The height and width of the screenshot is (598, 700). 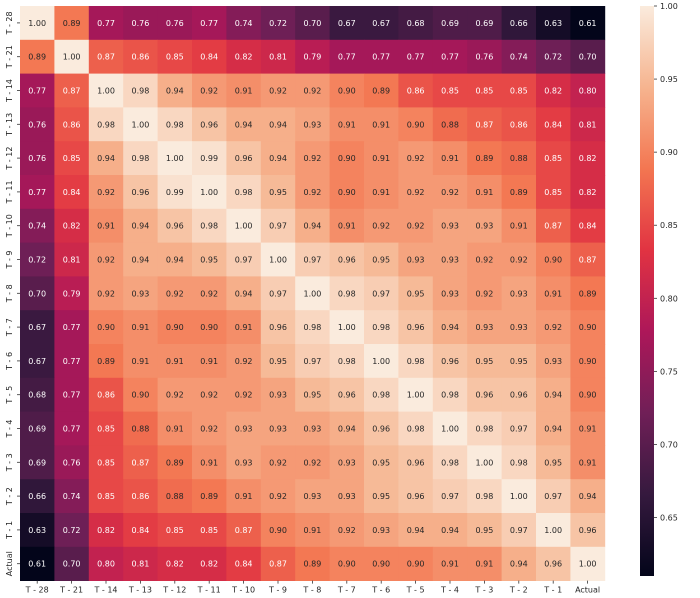 I want to click on cell-value-label: 0.94, so click(x=175, y=260).